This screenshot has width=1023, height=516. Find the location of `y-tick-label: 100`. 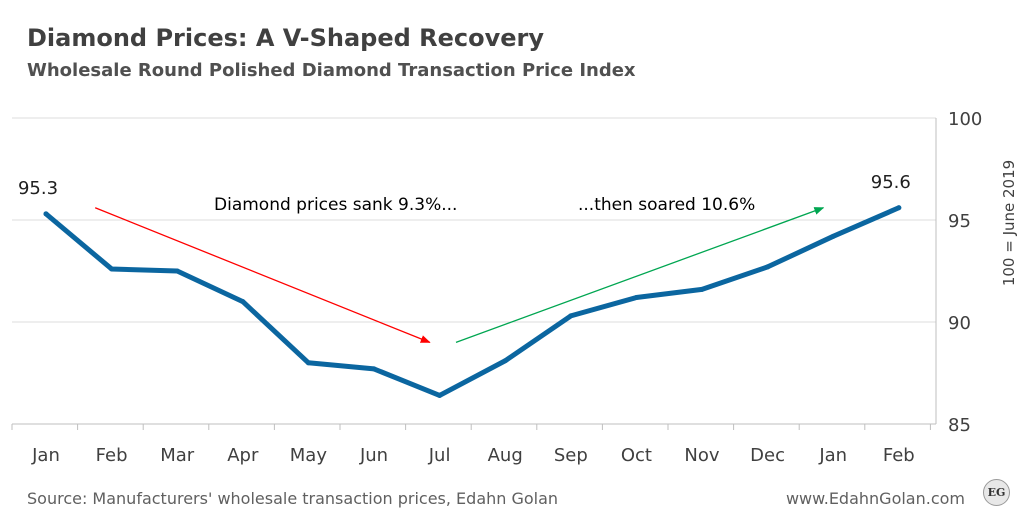

y-tick-label: 100 is located at coordinates (965, 119).